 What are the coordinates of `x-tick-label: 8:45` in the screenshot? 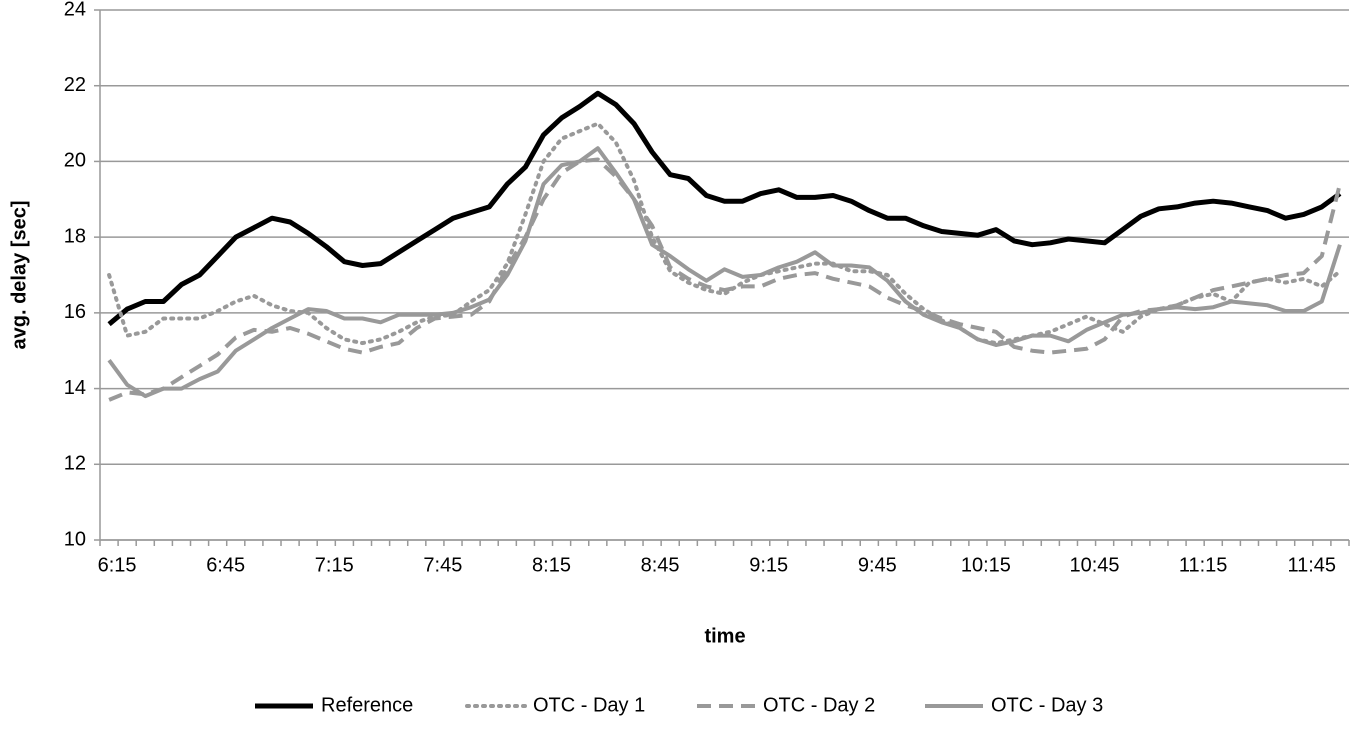 It's located at (660, 565).